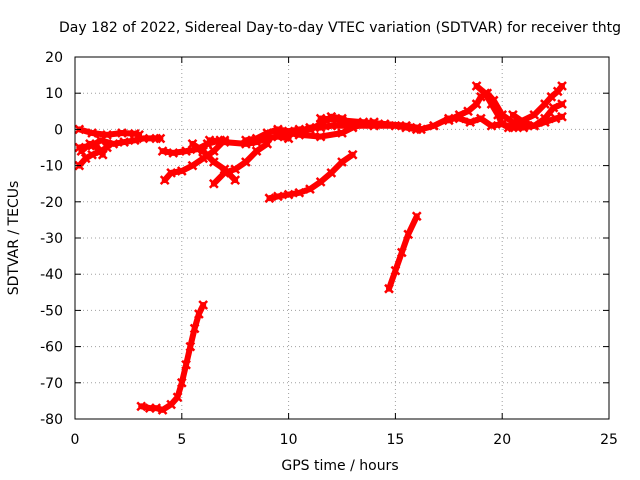  I want to click on y-tick-label: -10, so click(51, 167).